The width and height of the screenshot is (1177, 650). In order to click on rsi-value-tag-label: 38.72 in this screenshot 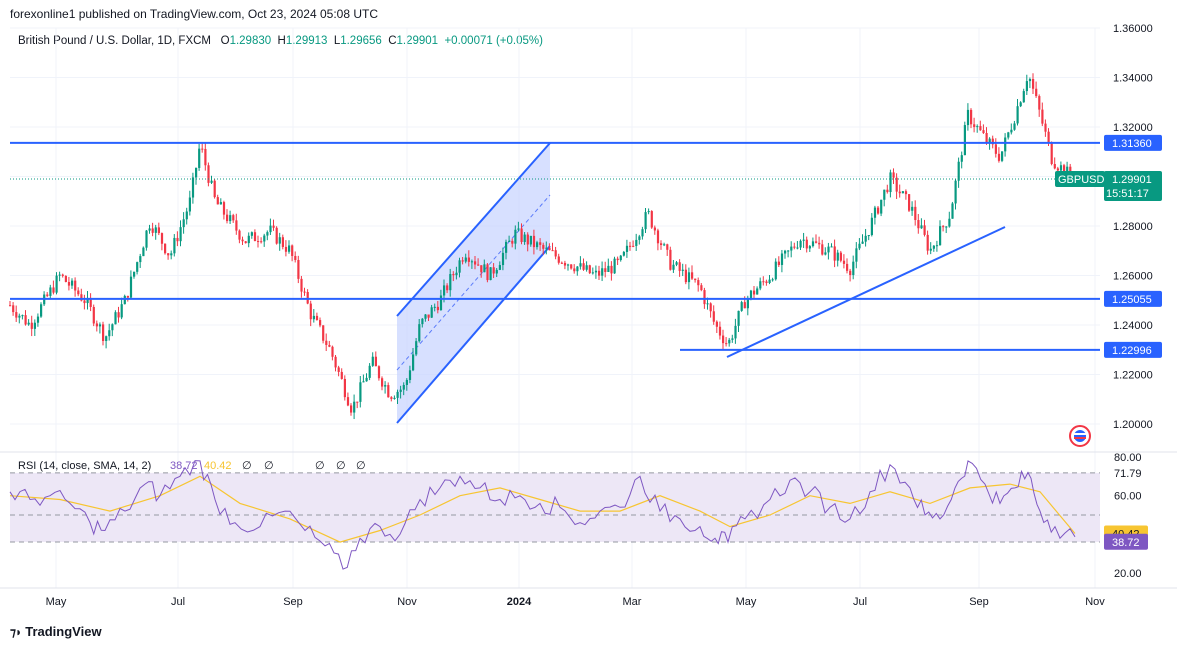, I will do `click(1126, 543)`.